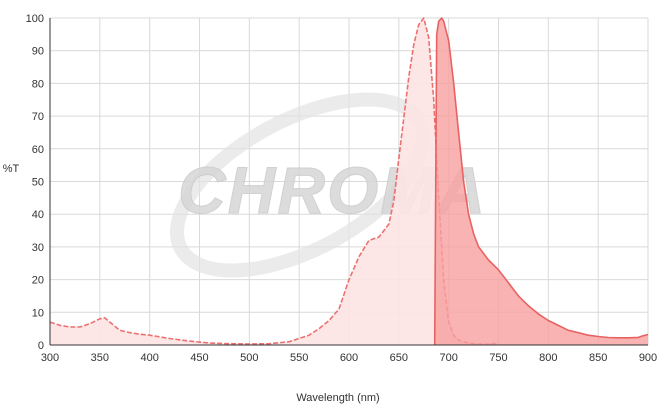 The width and height of the screenshot is (670, 412). Describe the element at coordinates (38, 215) in the screenshot. I see `y-tick-label: 40` at that location.